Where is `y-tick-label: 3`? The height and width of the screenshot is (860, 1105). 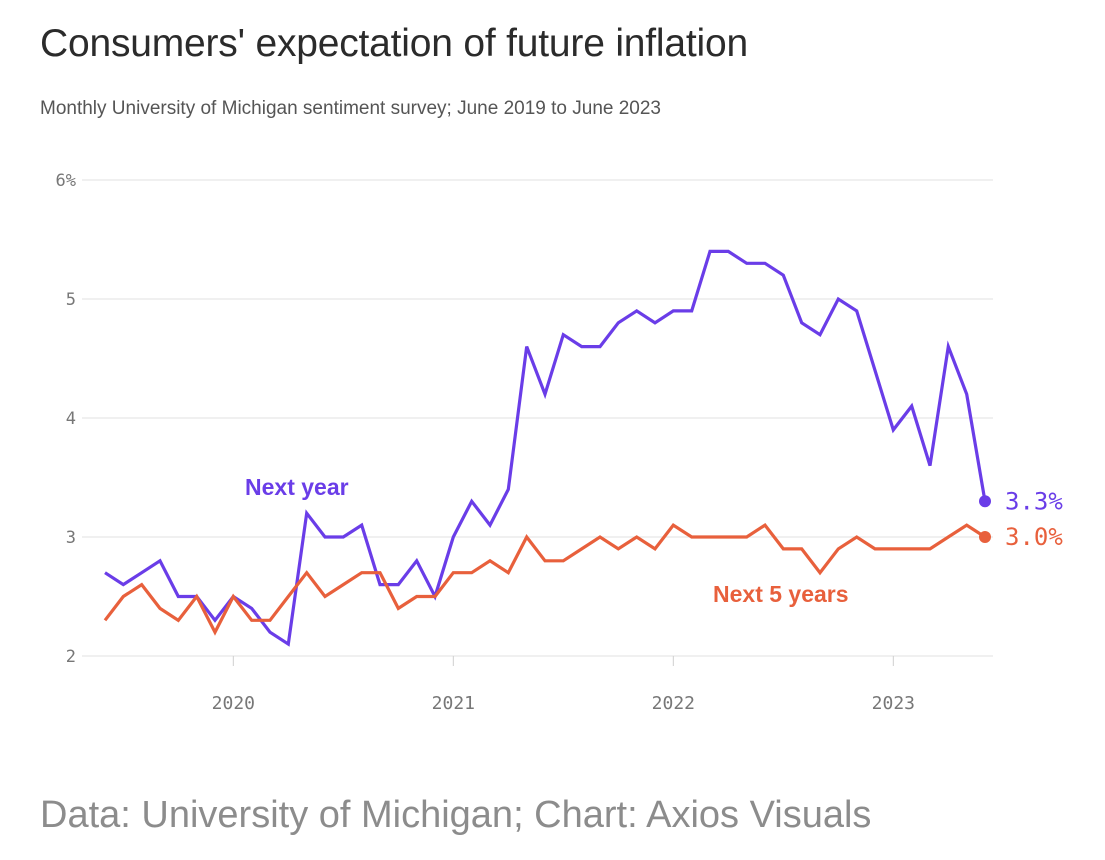
y-tick-label: 3 is located at coordinates (71, 538).